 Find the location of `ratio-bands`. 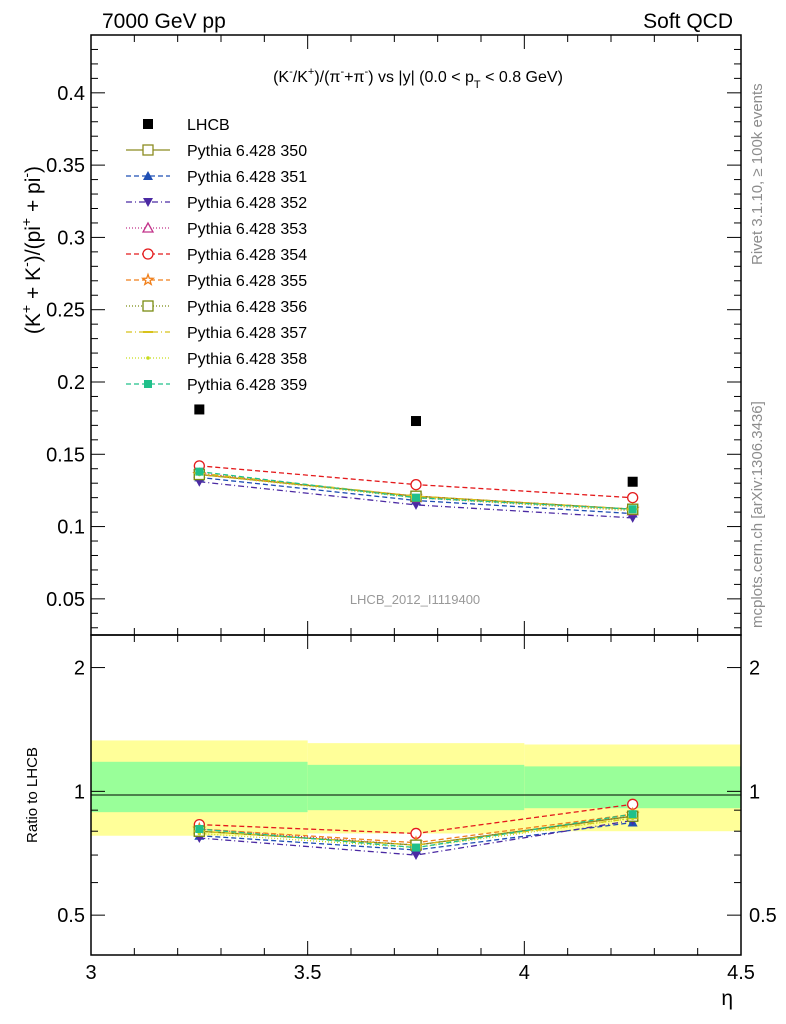

ratio-bands is located at coordinates (416, 788).